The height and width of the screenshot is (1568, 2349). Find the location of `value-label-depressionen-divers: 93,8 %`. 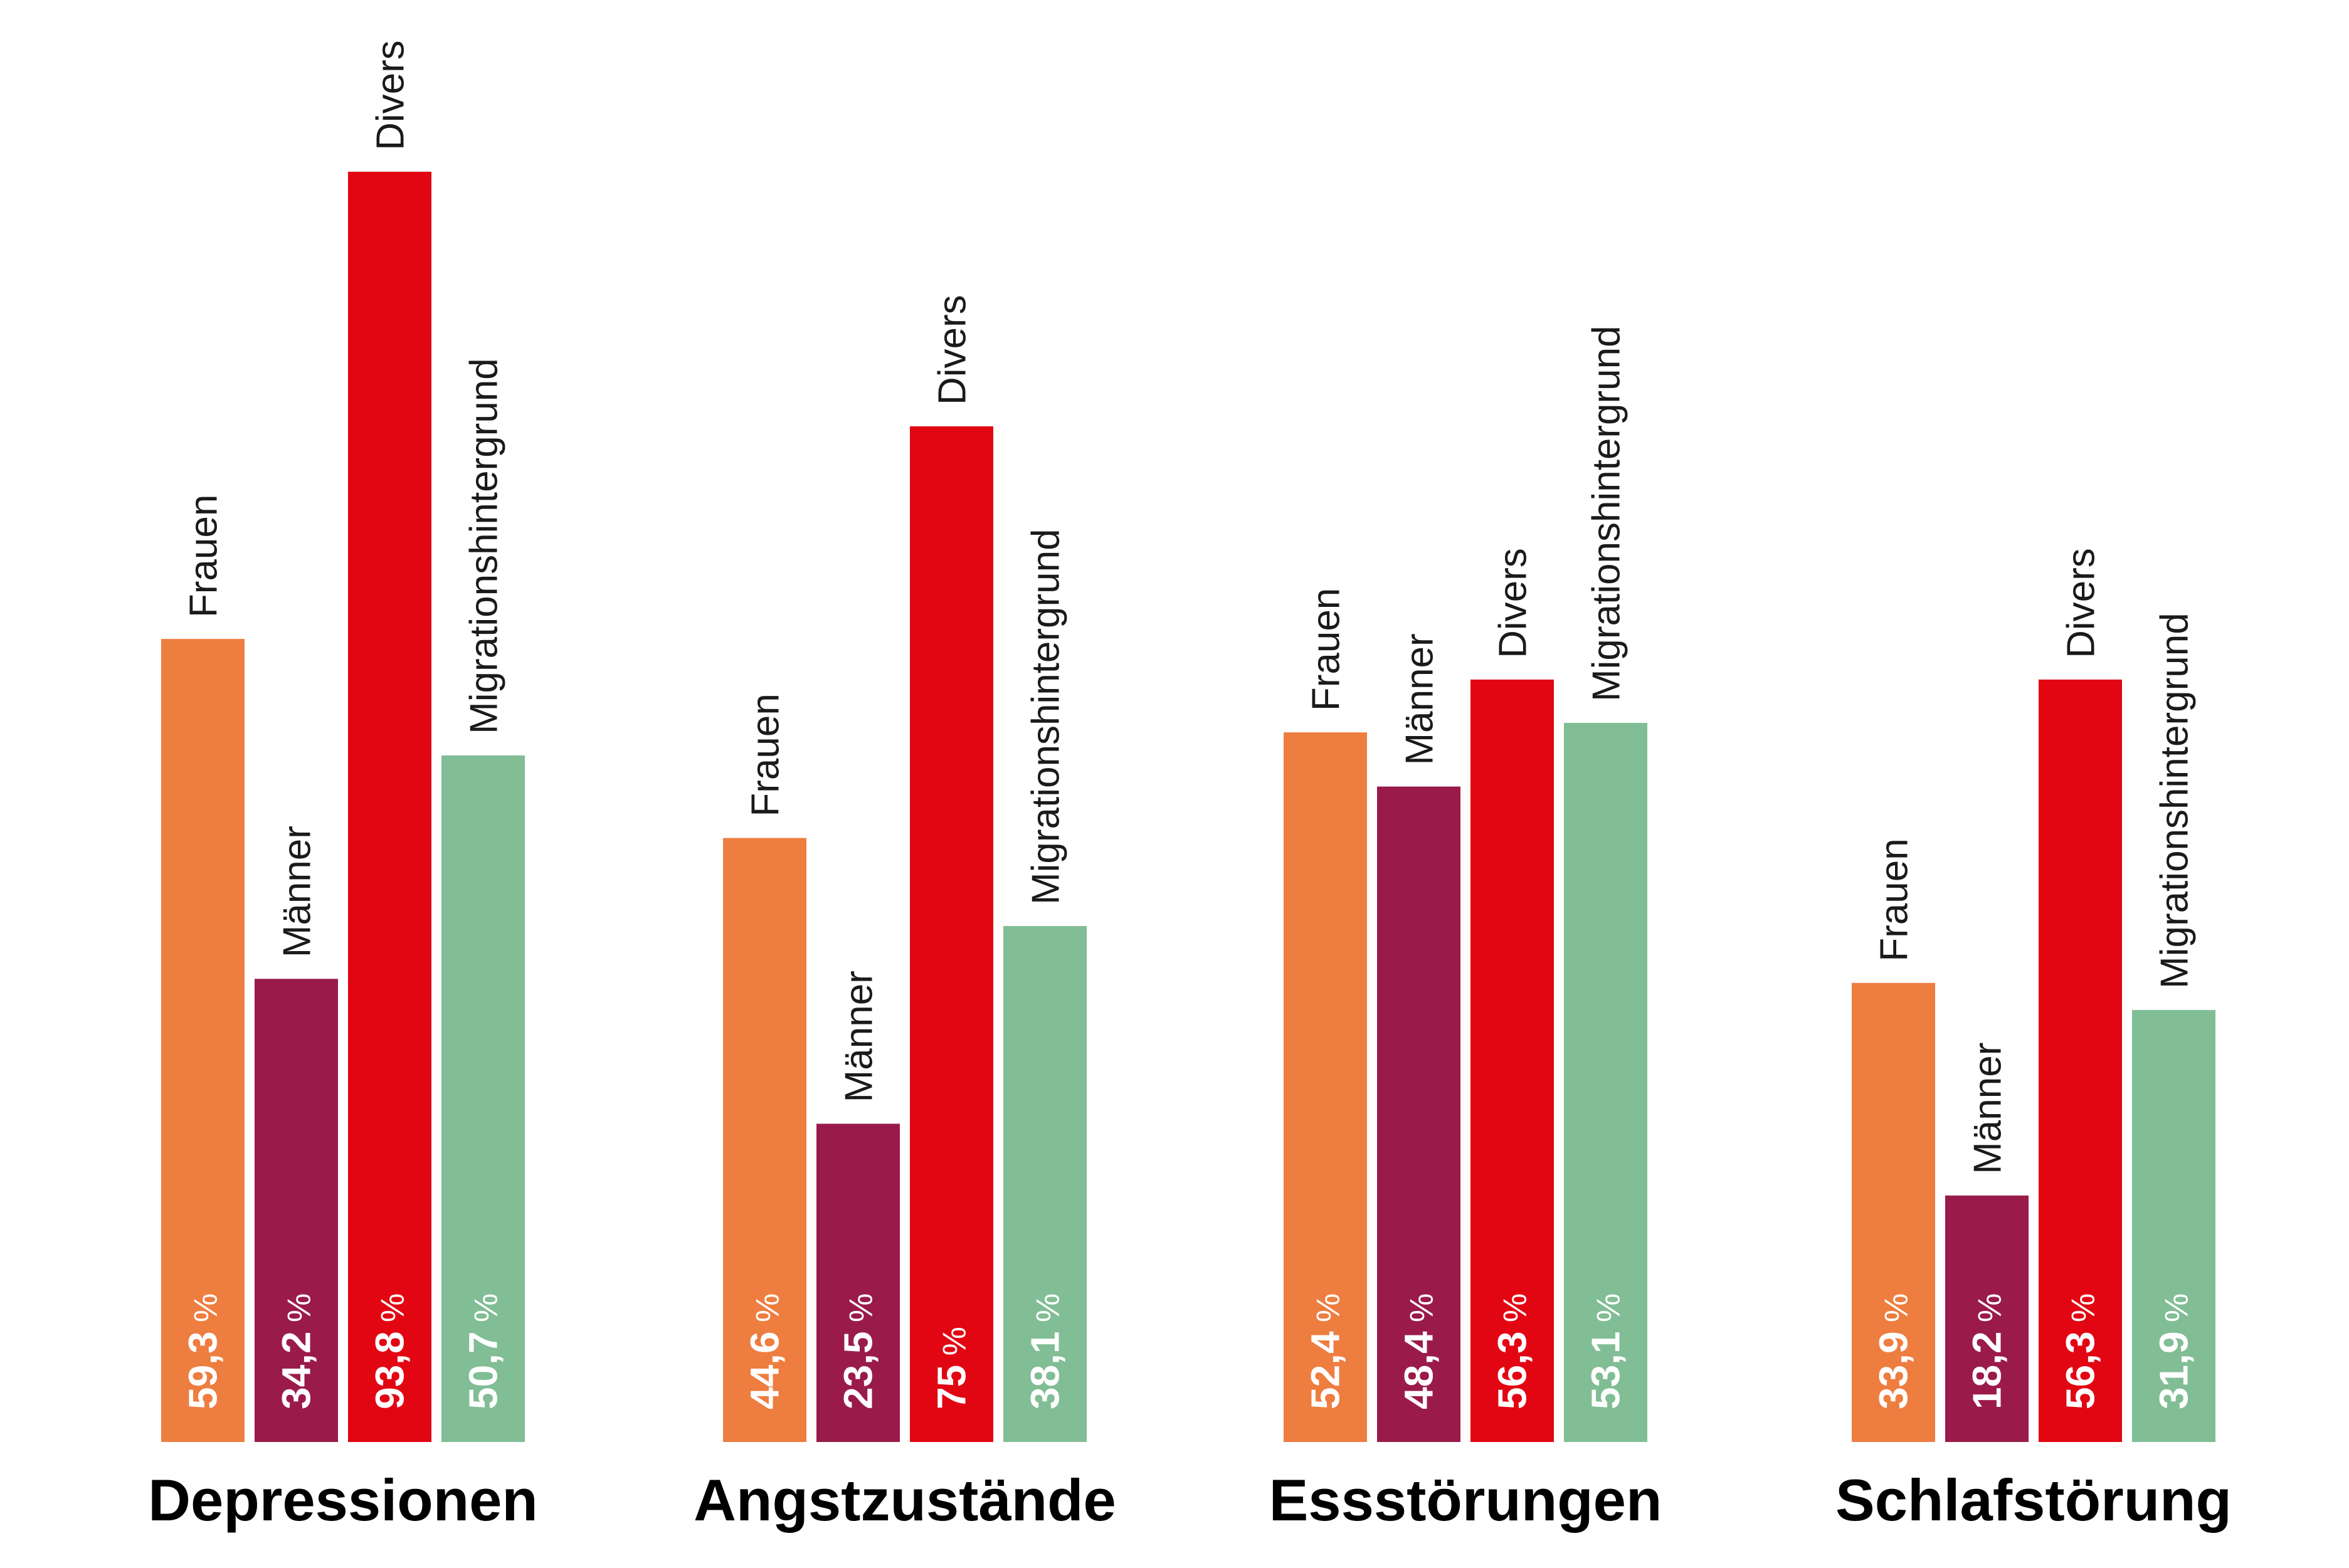

value-label-depressionen-divers: 93,8 % is located at coordinates (390, 1351).